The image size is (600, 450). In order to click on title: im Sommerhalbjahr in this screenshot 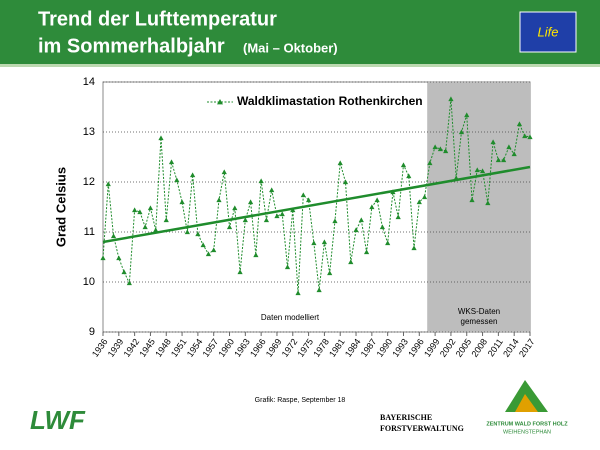, I will do `click(131, 46)`.